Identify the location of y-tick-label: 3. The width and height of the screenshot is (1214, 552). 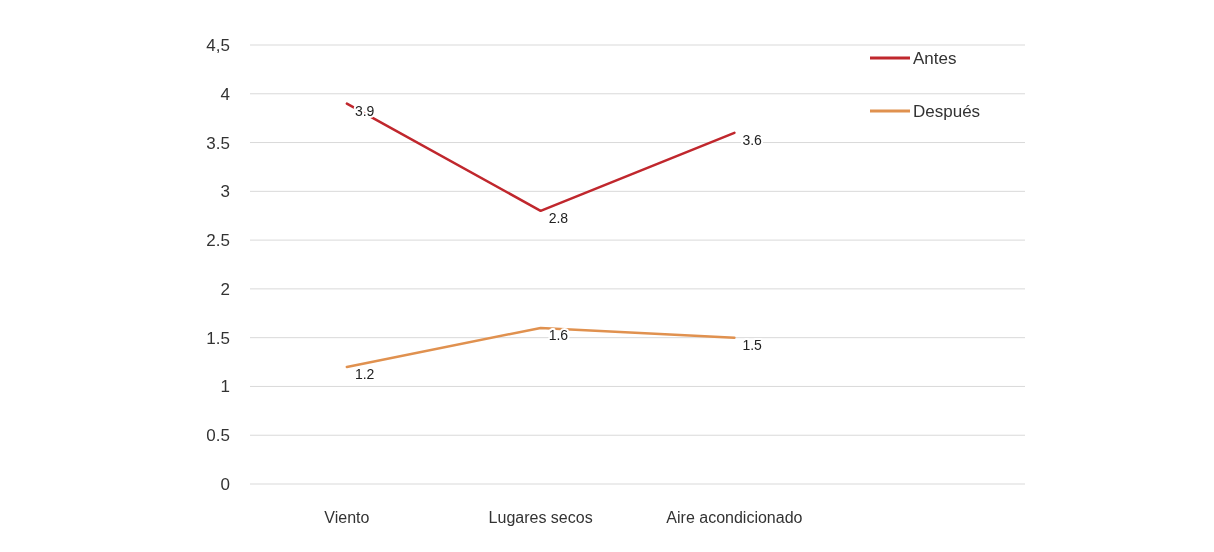
(225, 192).